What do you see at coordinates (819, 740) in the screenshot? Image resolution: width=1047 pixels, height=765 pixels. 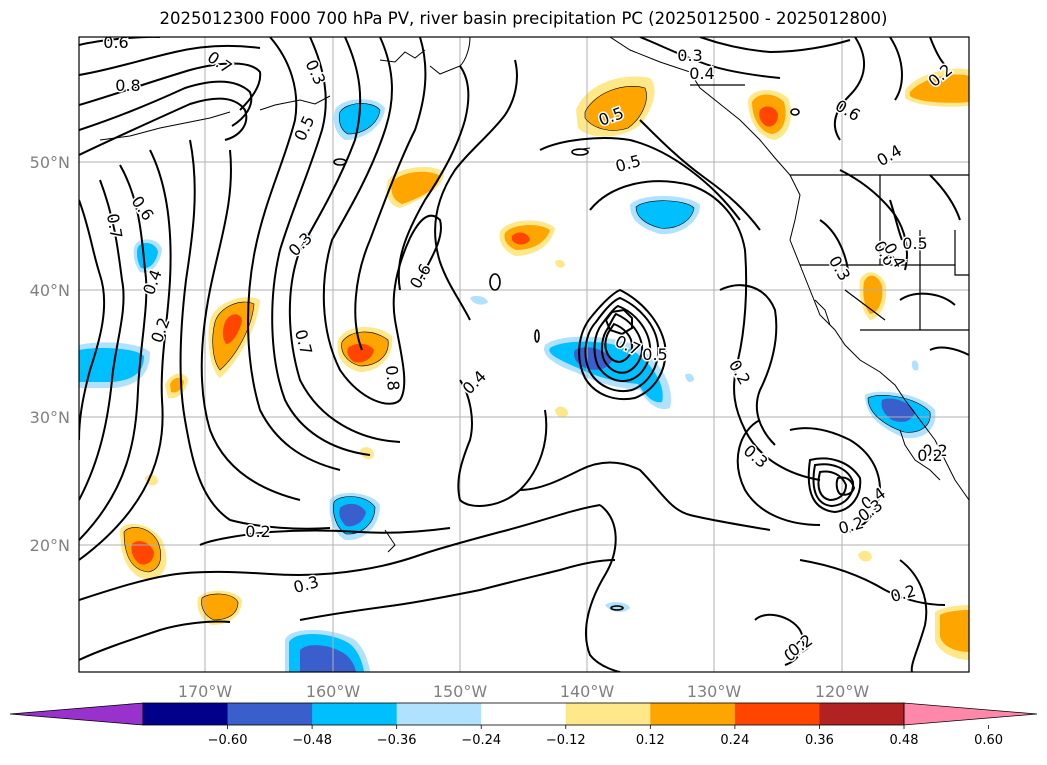 I see `colorbar-tick-label: 0.36` at bounding box center [819, 740].